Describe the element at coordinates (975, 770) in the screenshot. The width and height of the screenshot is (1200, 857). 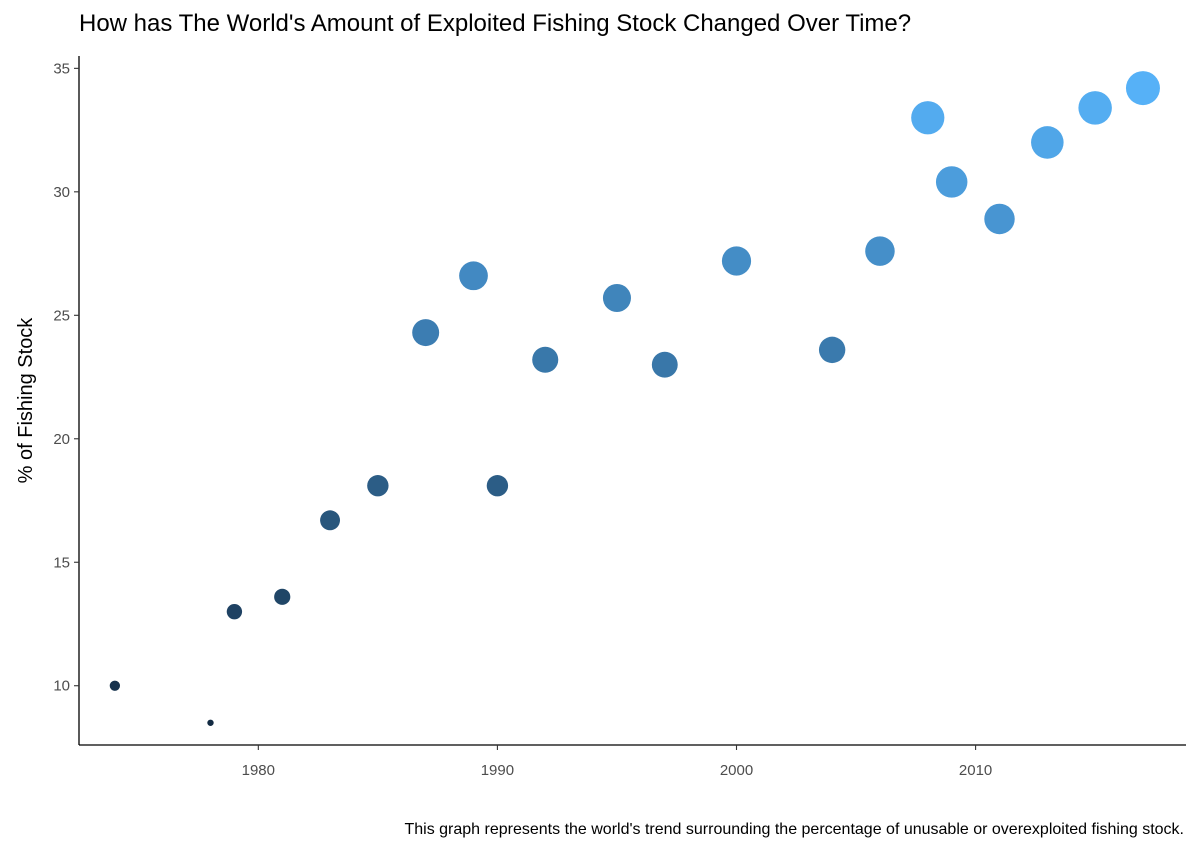
I see `x-tick-label: 2010` at that location.